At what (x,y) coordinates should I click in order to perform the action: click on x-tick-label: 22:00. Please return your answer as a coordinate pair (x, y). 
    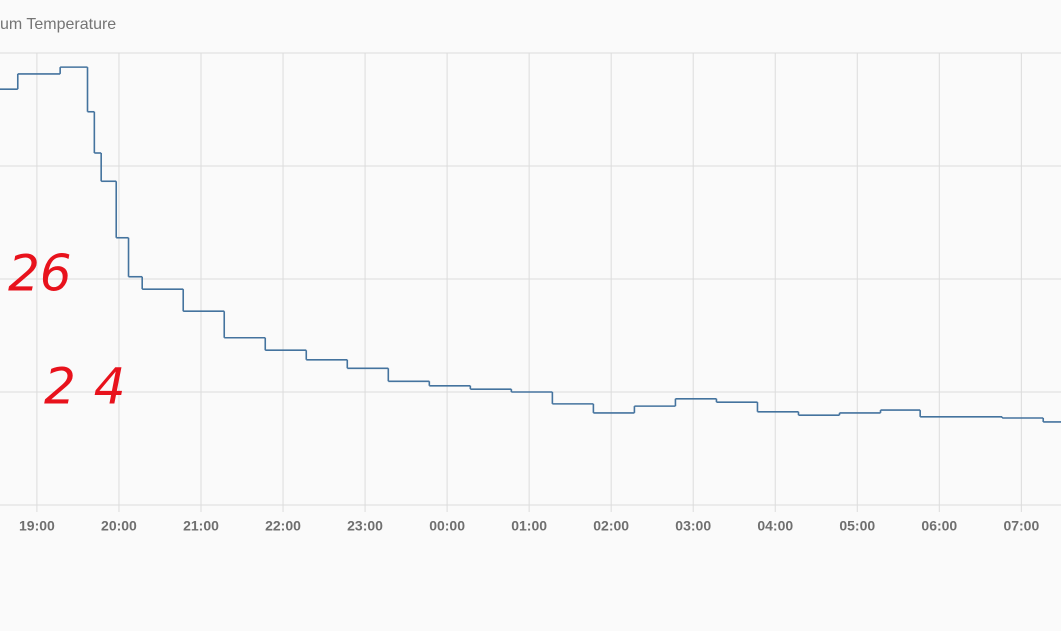
    Looking at the image, I should click on (283, 526).